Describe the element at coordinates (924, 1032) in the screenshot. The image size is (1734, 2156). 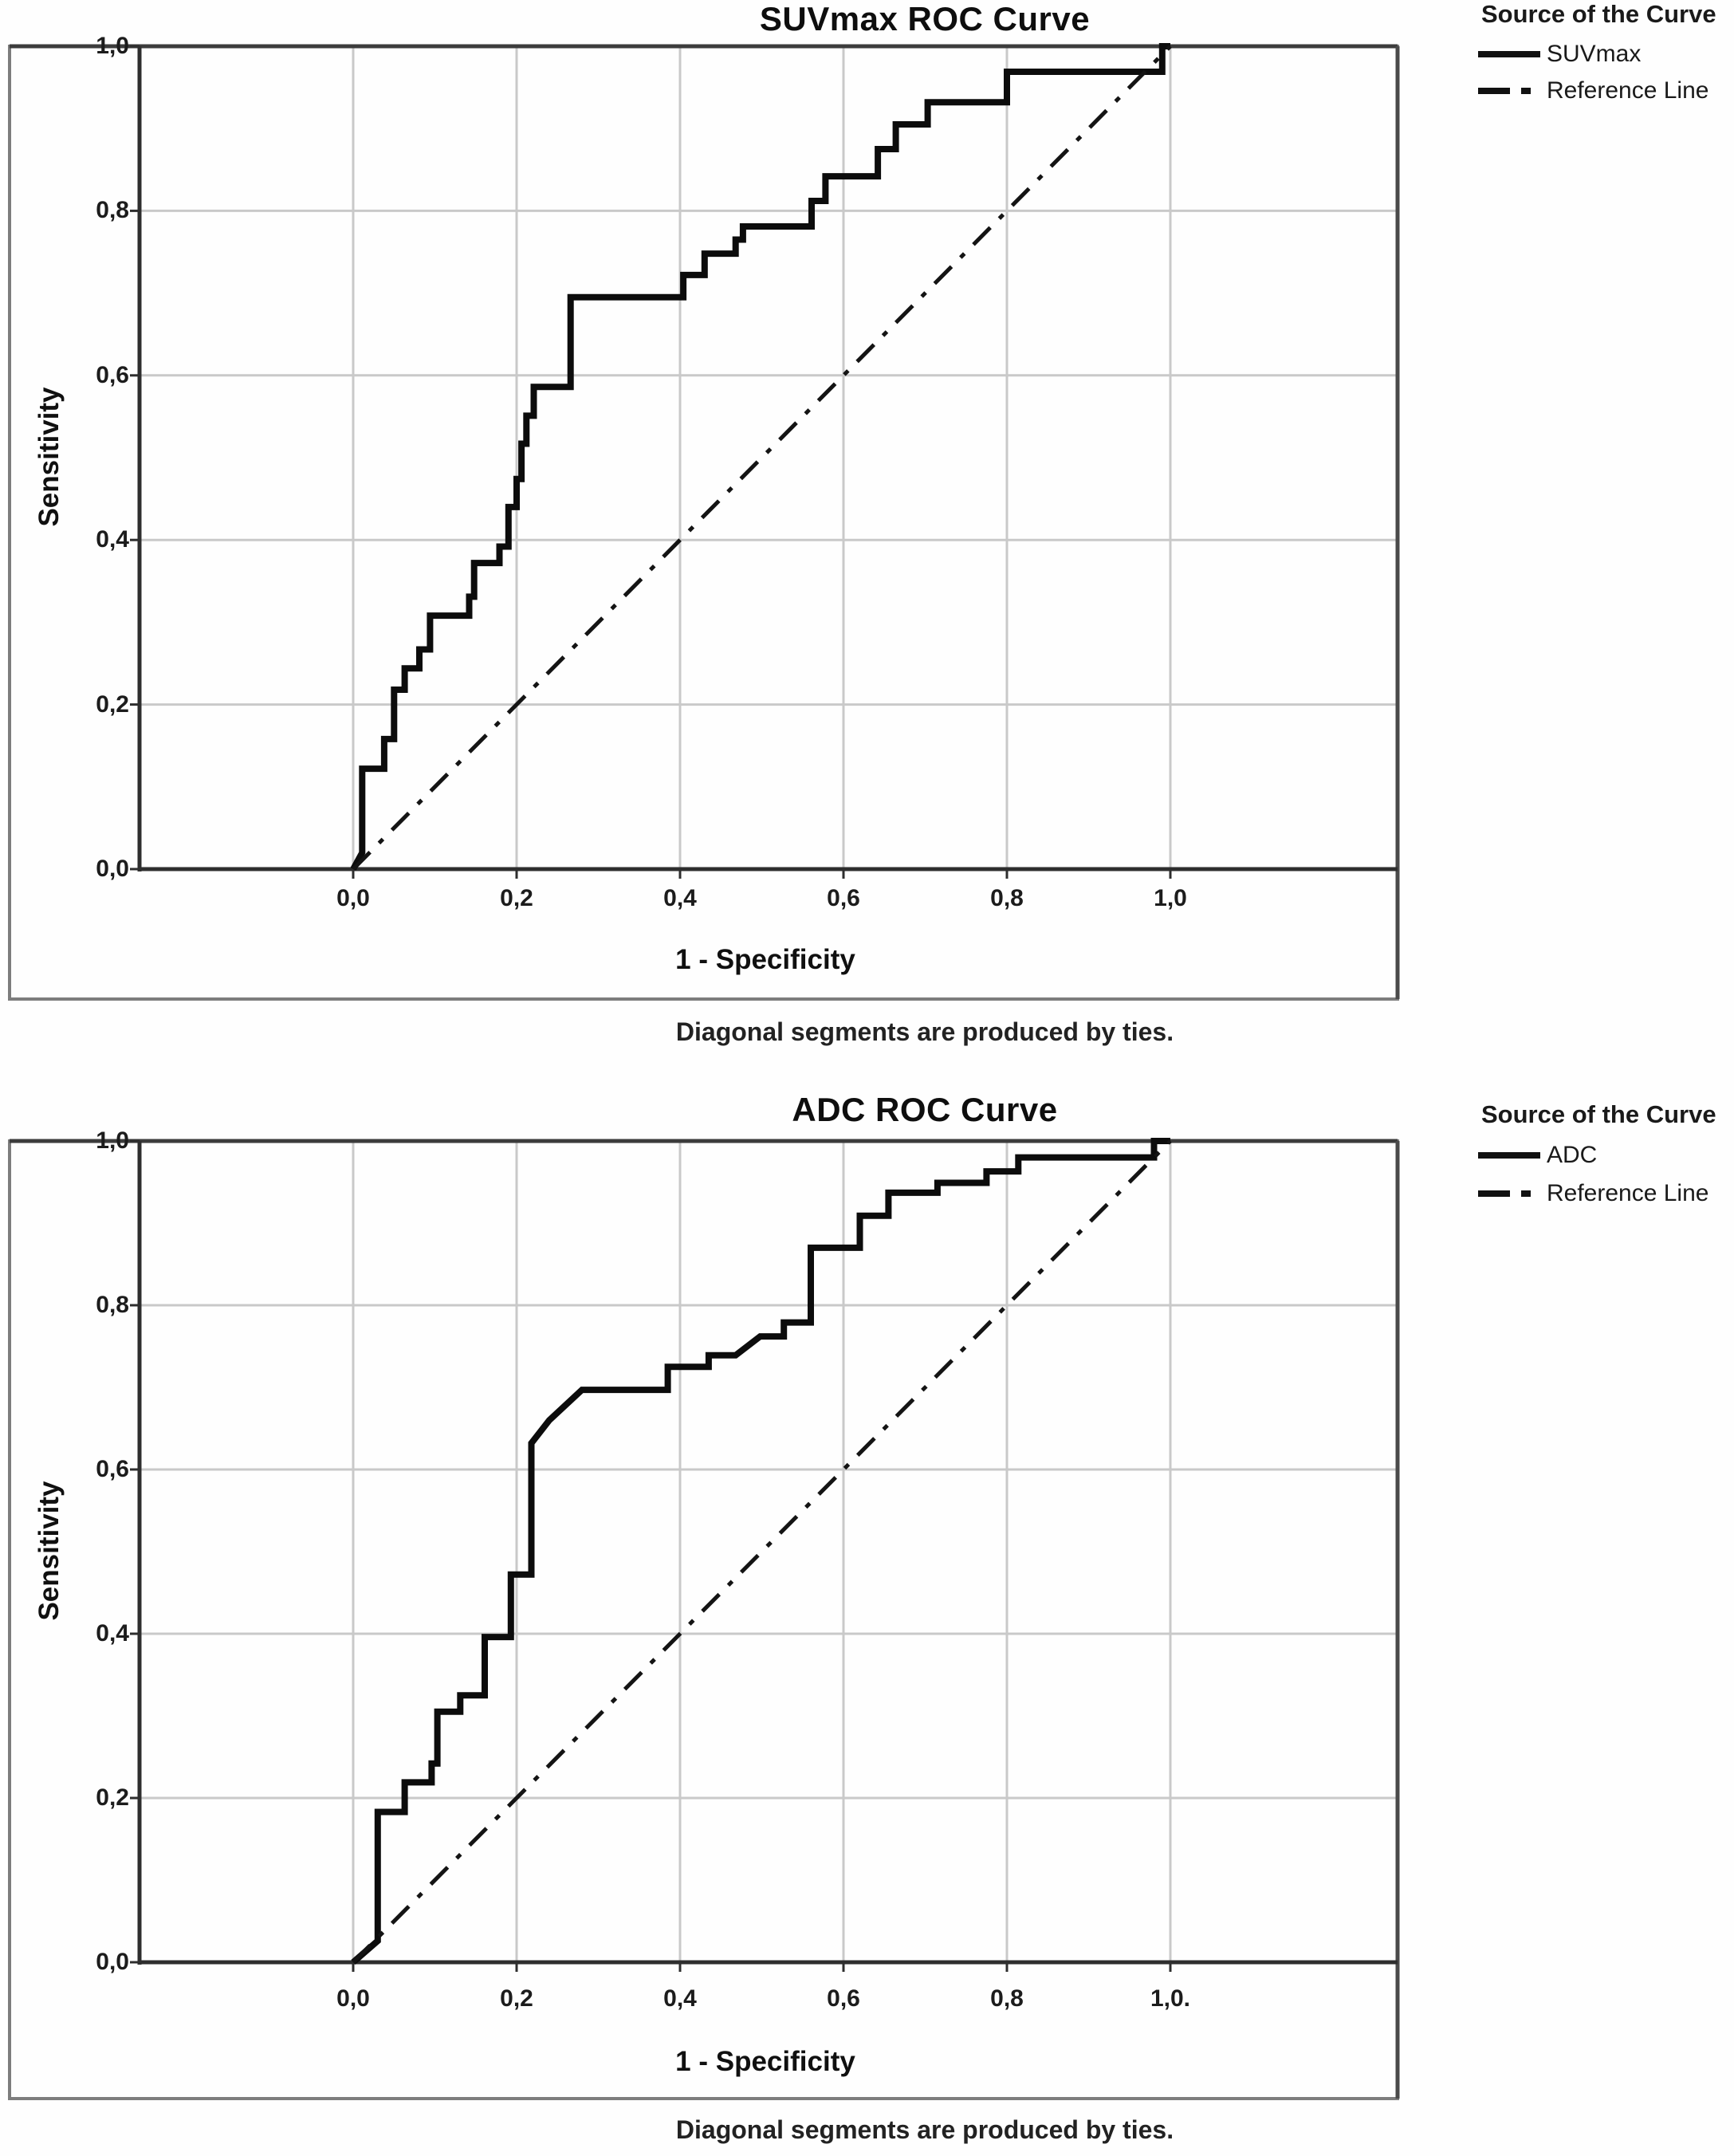
I see `chart1-caption: Diagonal segments are produced by ties.` at that location.